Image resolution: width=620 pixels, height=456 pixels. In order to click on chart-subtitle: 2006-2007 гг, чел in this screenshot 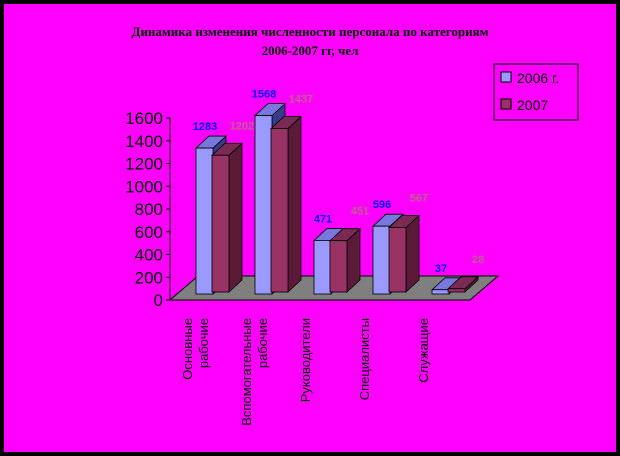, I will do `click(310, 50)`.